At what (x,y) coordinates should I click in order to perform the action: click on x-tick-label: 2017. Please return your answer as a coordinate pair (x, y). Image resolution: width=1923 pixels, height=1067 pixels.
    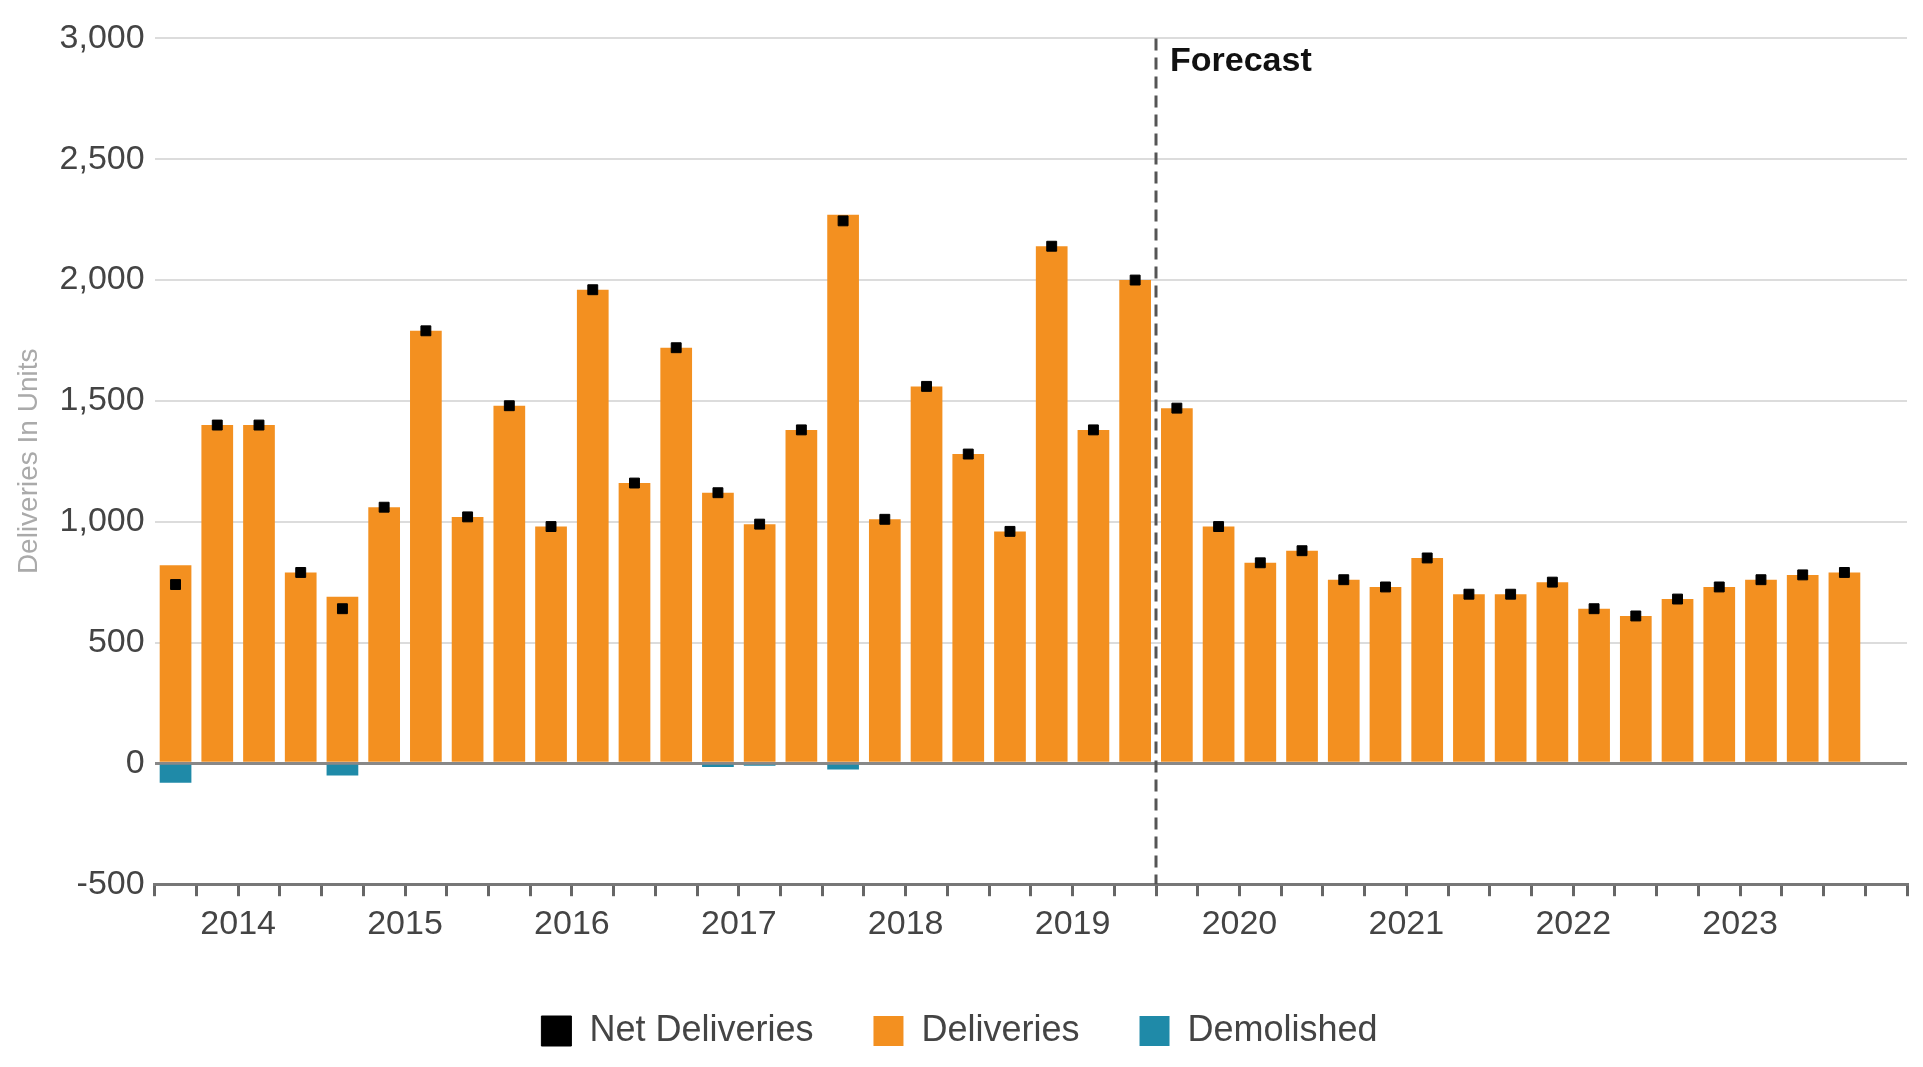
    Looking at the image, I should click on (738, 921).